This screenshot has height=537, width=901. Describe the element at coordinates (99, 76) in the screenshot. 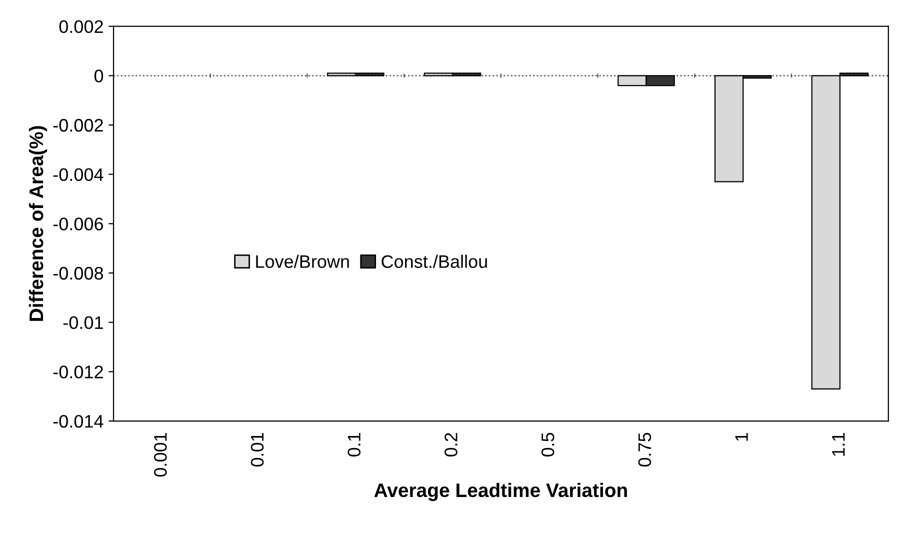

I see `y-tick-label: 0` at that location.